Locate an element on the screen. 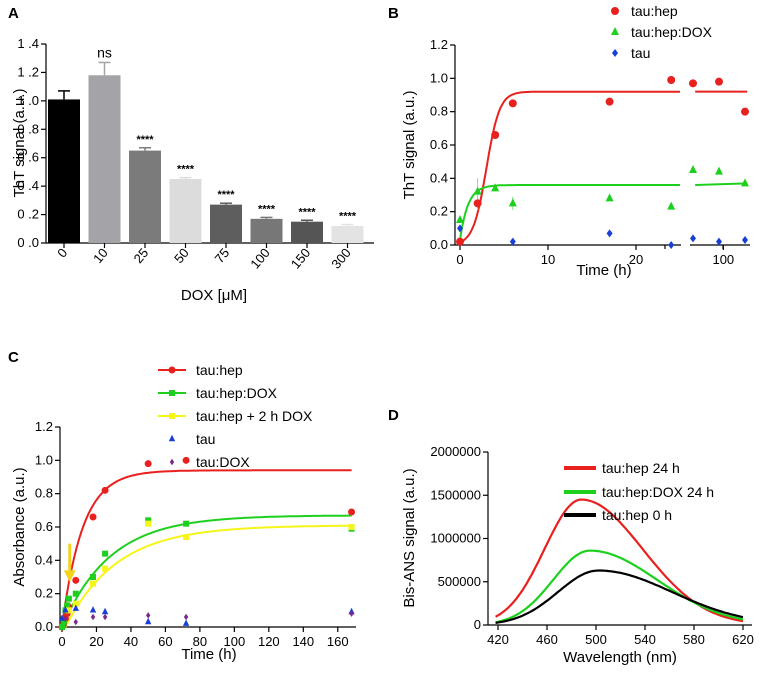 Image resolution: width=765 pixels, height=680 pixels. panel-b-y-axis-title: ThT signal (a.u.) is located at coordinates (409, 145).